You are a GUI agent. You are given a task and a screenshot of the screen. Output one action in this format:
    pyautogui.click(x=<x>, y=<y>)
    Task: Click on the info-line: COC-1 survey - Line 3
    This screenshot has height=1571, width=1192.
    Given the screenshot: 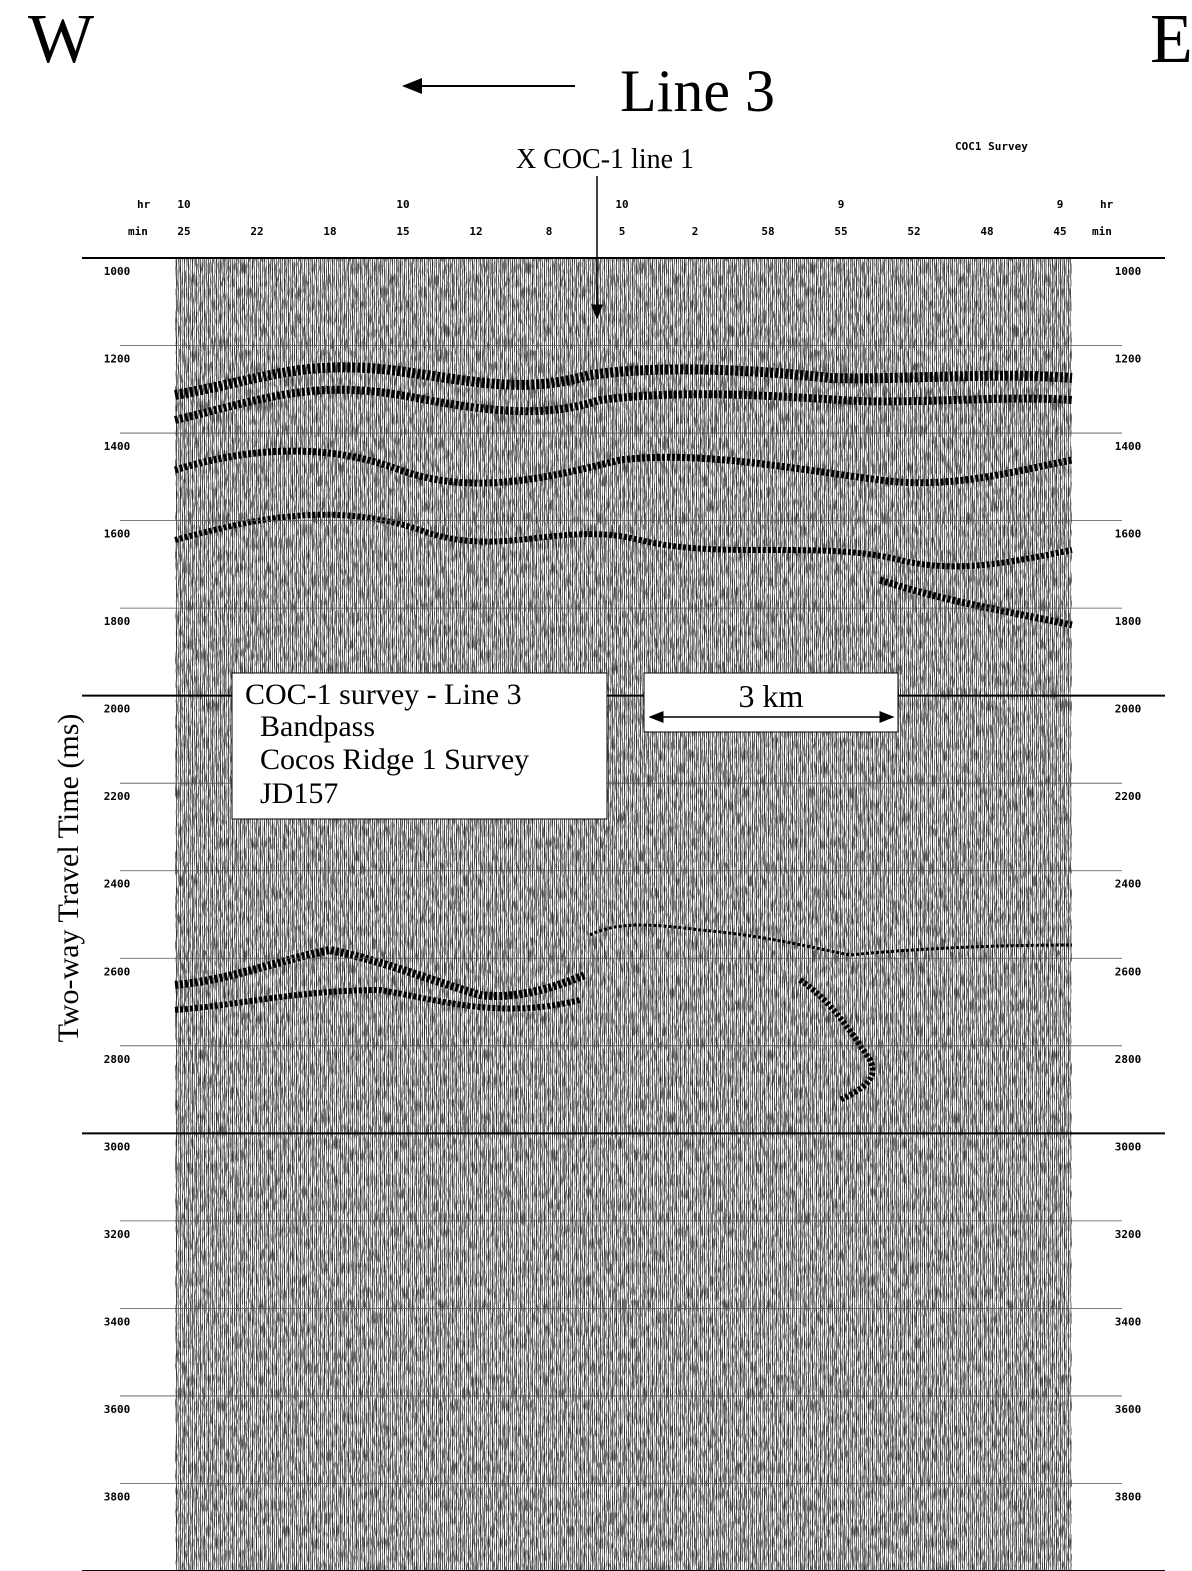 What is the action you would take?
    pyautogui.click(x=383, y=694)
    